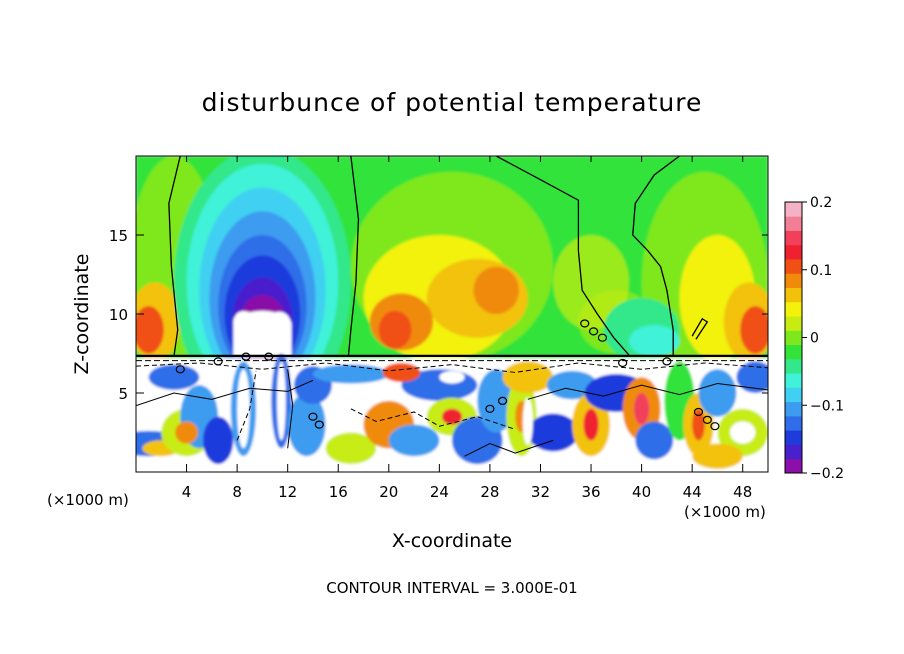 The width and height of the screenshot is (904, 654). What do you see at coordinates (118, 236) in the screenshot?
I see `y-tick-label: 15` at bounding box center [118, 236].